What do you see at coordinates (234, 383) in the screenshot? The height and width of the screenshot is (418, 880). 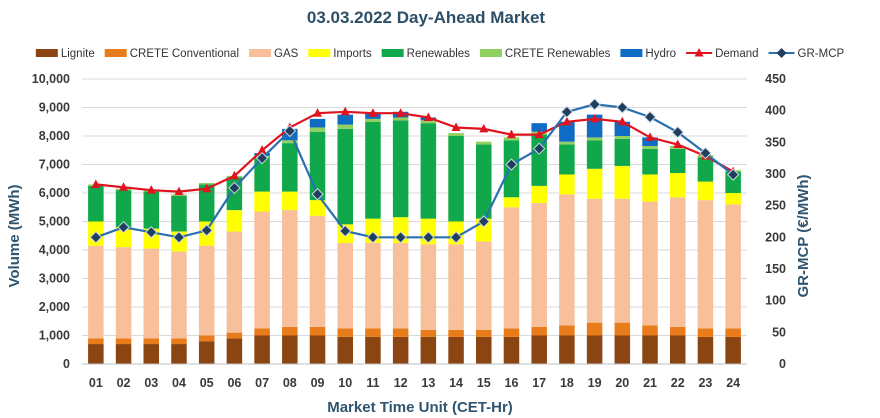 I see `x-tick-label: 06` at bounding box center [234, 383].